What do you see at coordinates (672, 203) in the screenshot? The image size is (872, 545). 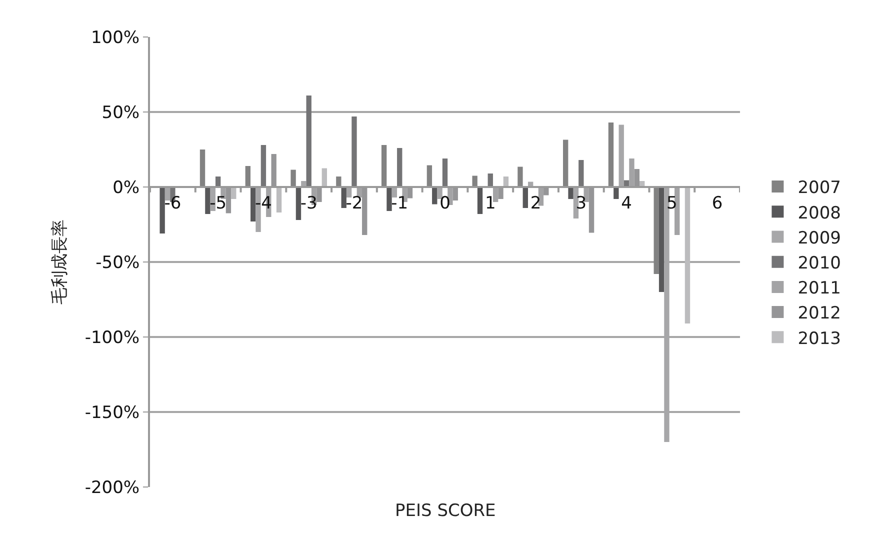 I see `x-tick-label: 5` at bounding box center [672, 203].